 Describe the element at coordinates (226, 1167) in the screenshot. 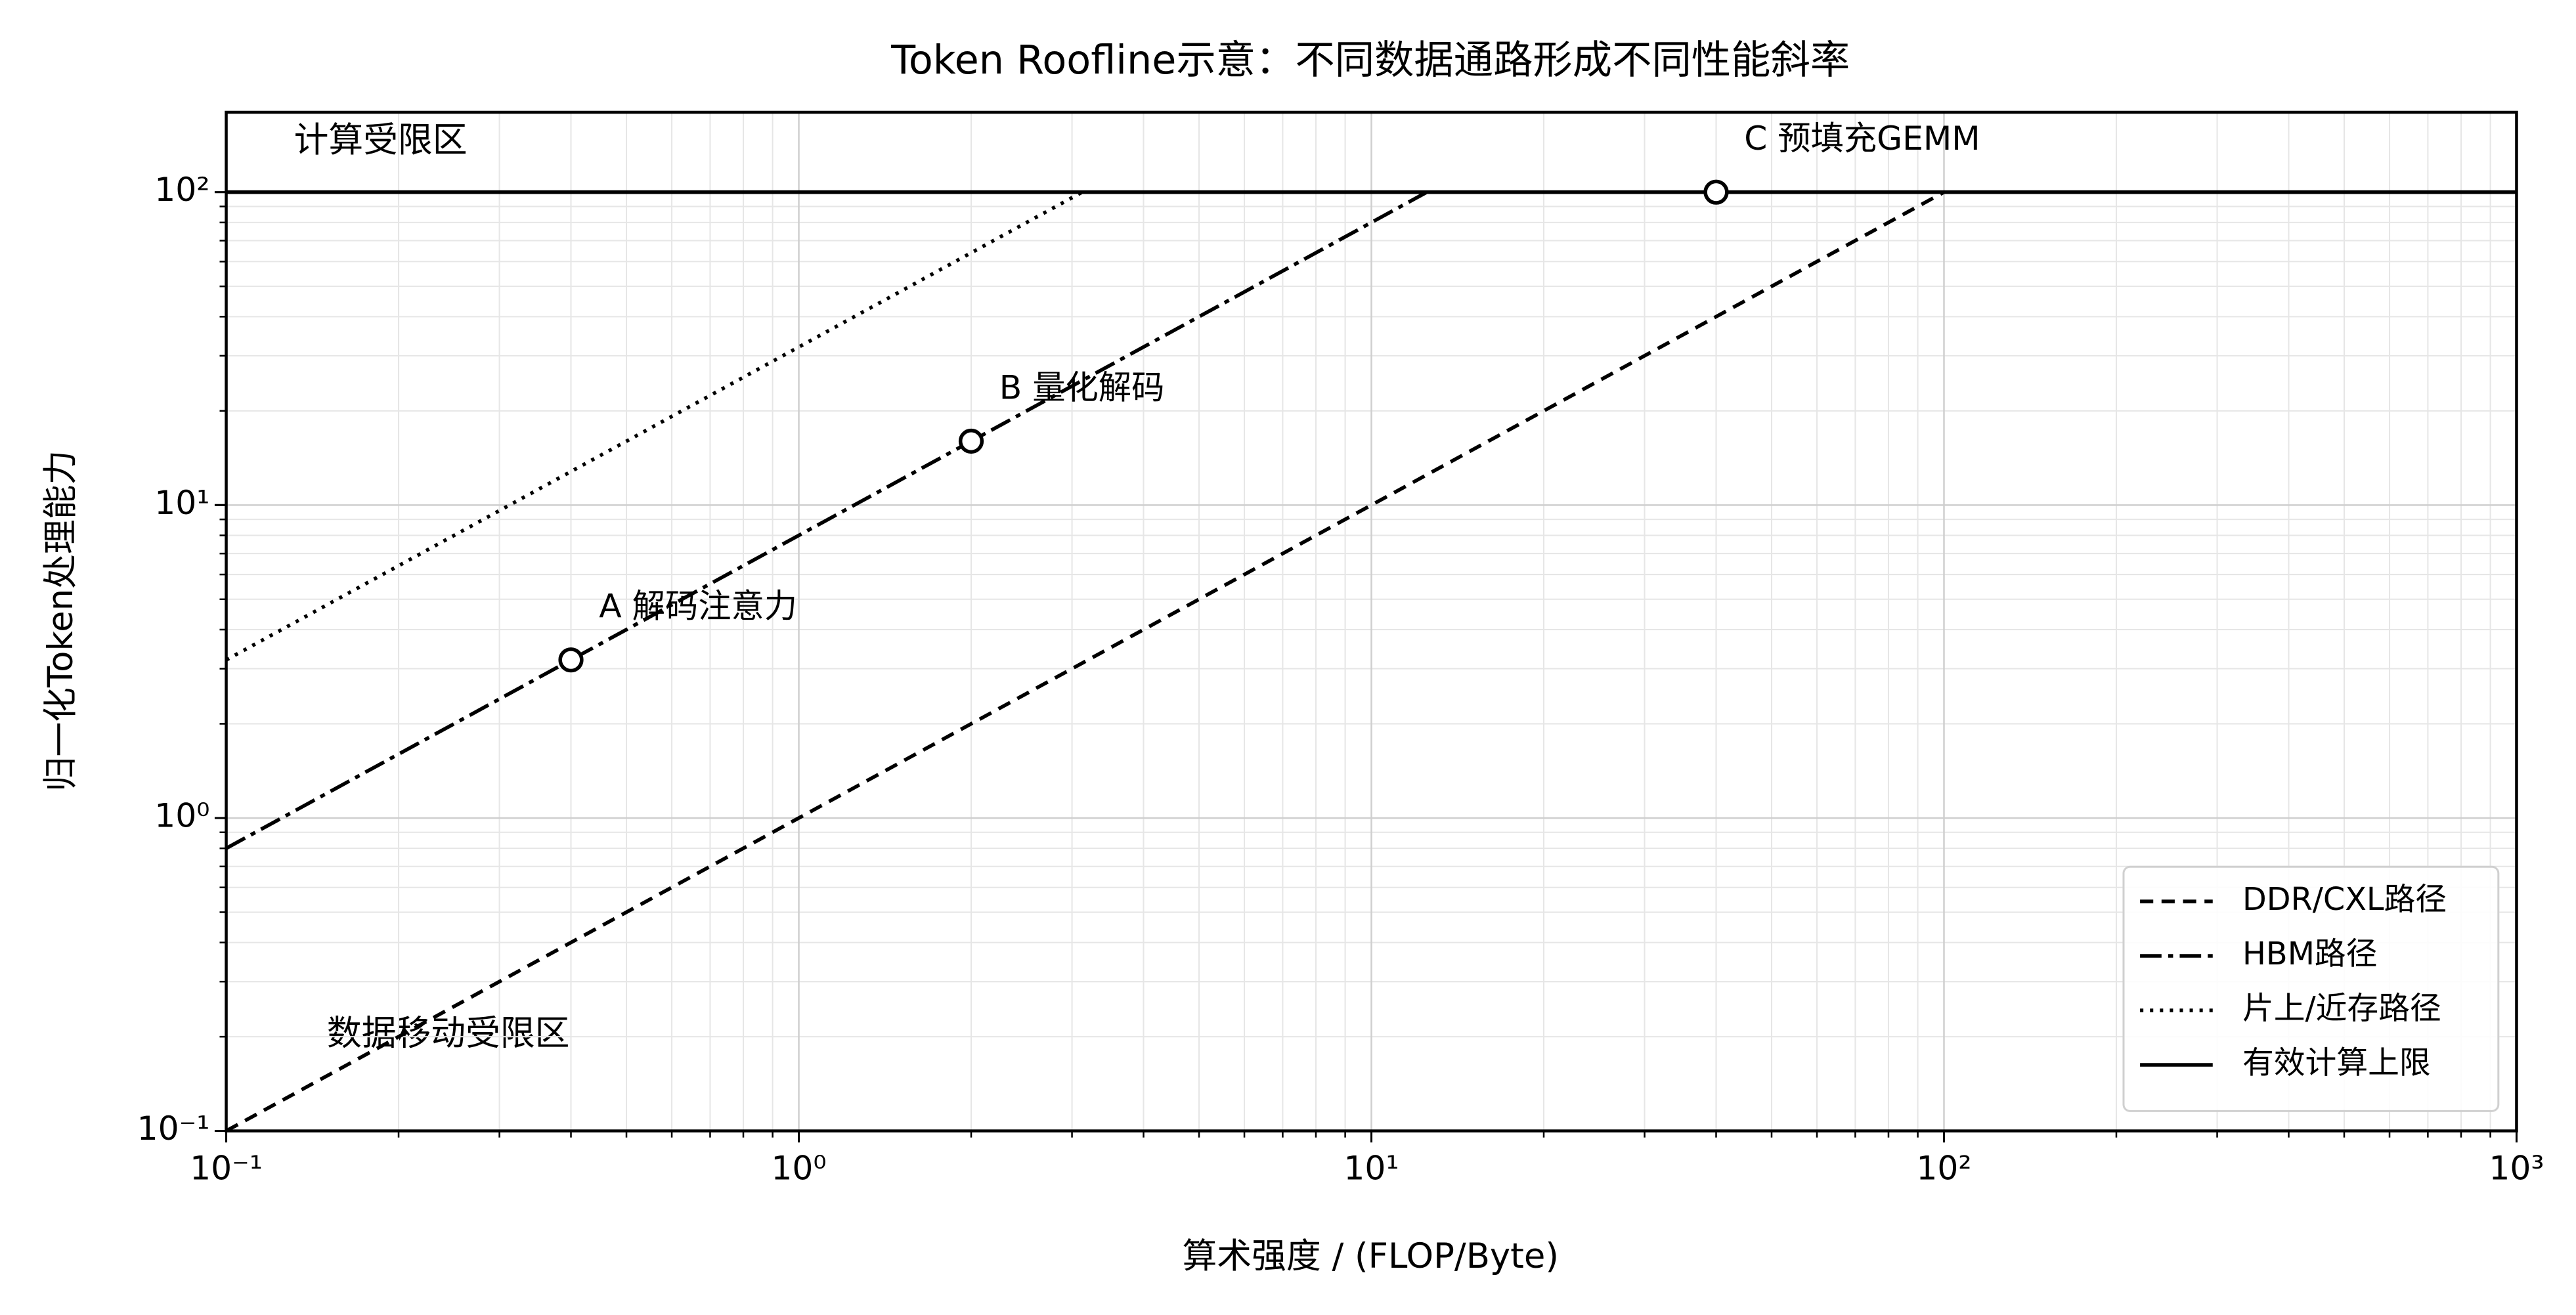

I see `x-tick-label: 10⁻¹` at that location.